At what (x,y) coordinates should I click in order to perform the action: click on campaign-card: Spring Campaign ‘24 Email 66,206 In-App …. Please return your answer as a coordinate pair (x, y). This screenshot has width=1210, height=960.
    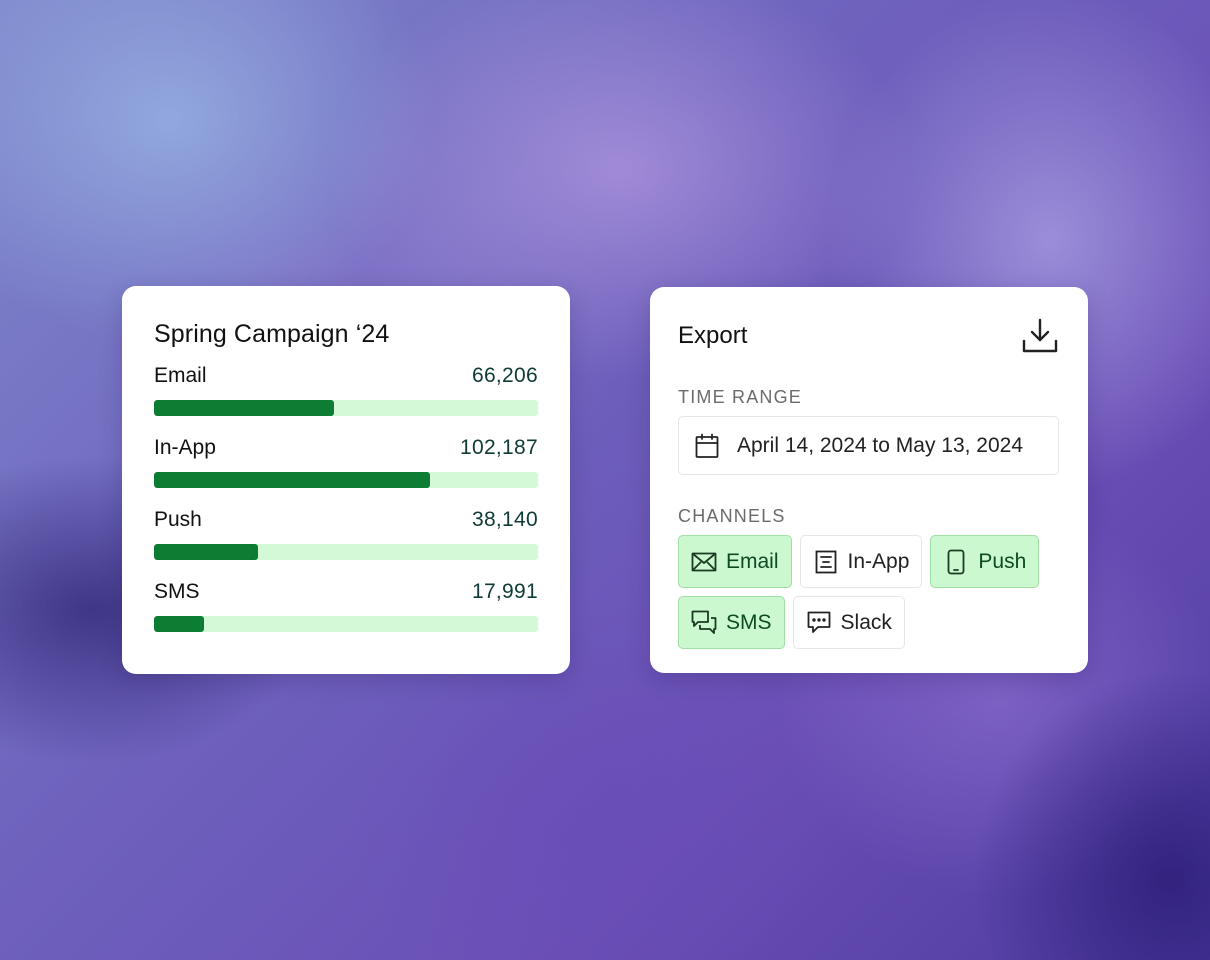
    Looking at the image, I should click on (346, 480).